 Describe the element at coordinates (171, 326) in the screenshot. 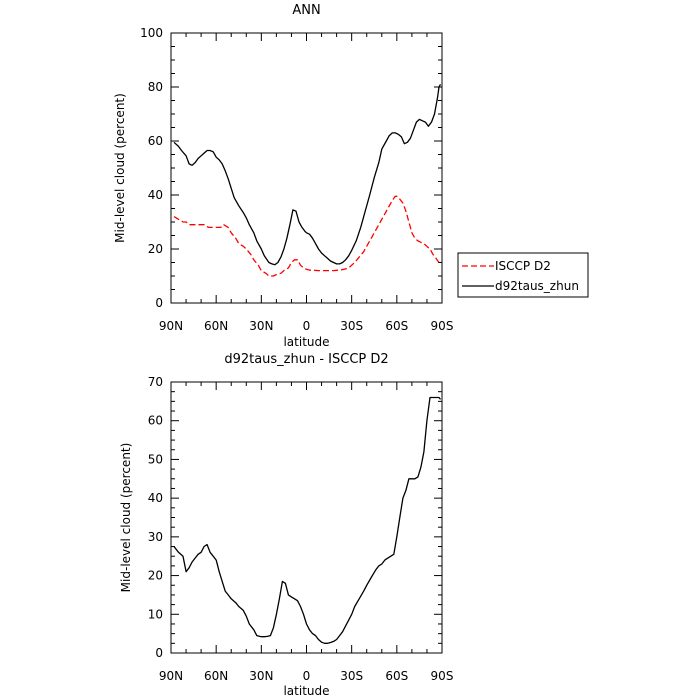

I see `x-tick-label-0-0: 90N` at that location.